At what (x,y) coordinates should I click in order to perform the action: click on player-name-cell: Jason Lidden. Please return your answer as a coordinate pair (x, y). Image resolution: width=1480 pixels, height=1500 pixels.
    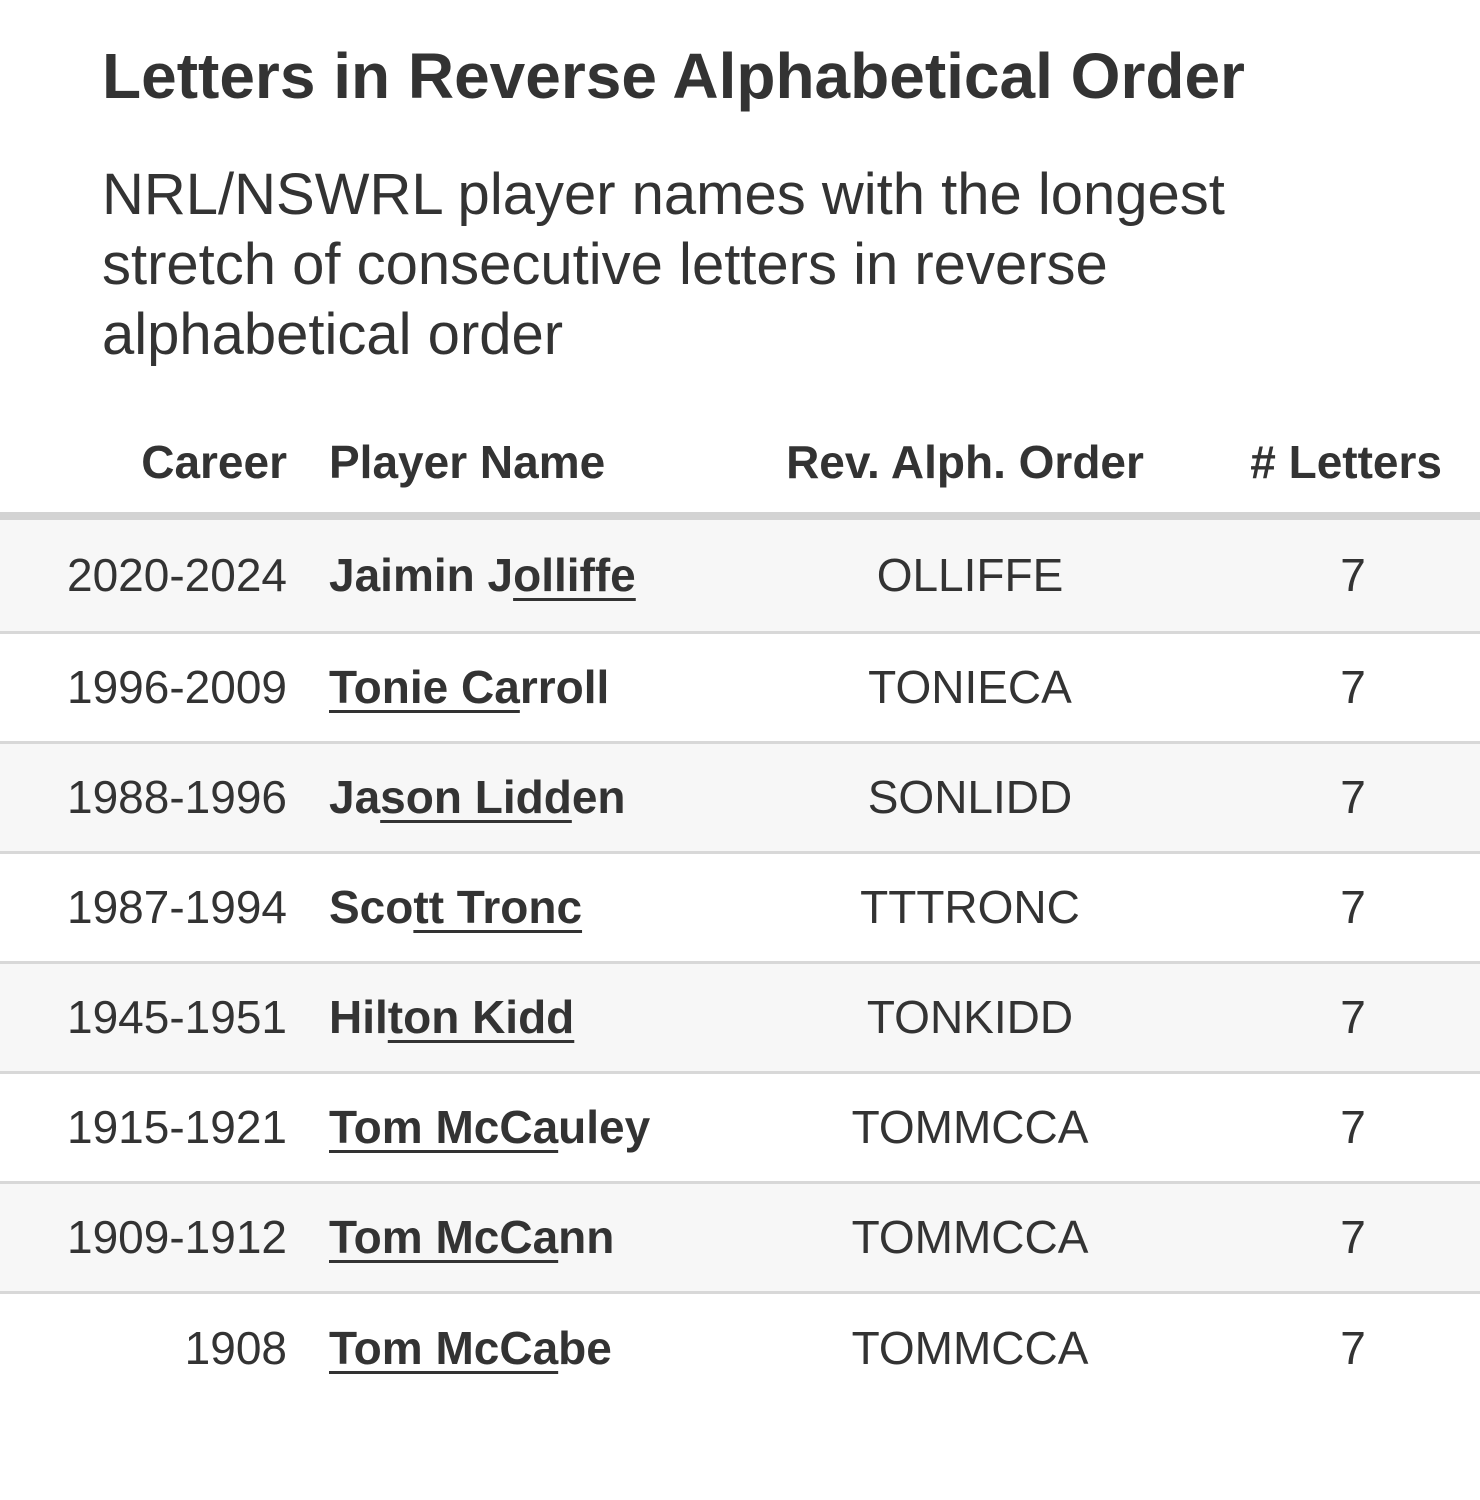
    Looking at the image, I should click on (527, 798).